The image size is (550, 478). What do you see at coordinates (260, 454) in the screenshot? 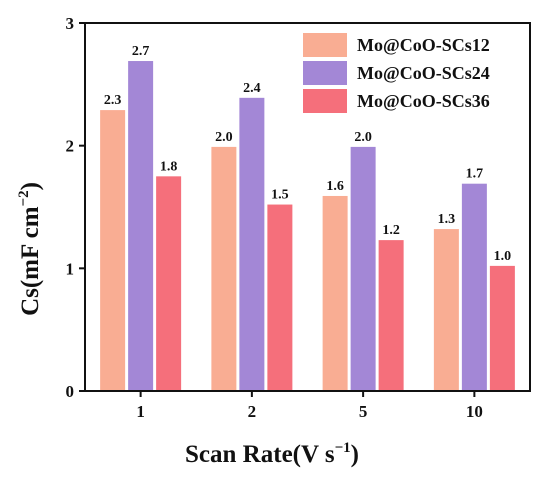
I see `x-axis-label-main: Scan Rate(V s` at bounding box center [260, 454].